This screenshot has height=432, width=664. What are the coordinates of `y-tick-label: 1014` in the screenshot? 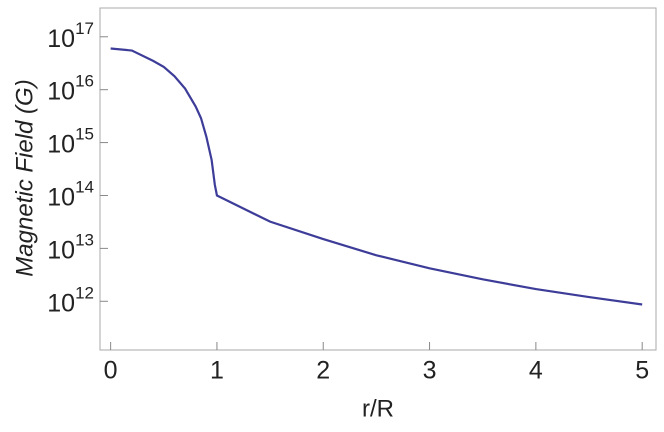 It's located at (70, 194).